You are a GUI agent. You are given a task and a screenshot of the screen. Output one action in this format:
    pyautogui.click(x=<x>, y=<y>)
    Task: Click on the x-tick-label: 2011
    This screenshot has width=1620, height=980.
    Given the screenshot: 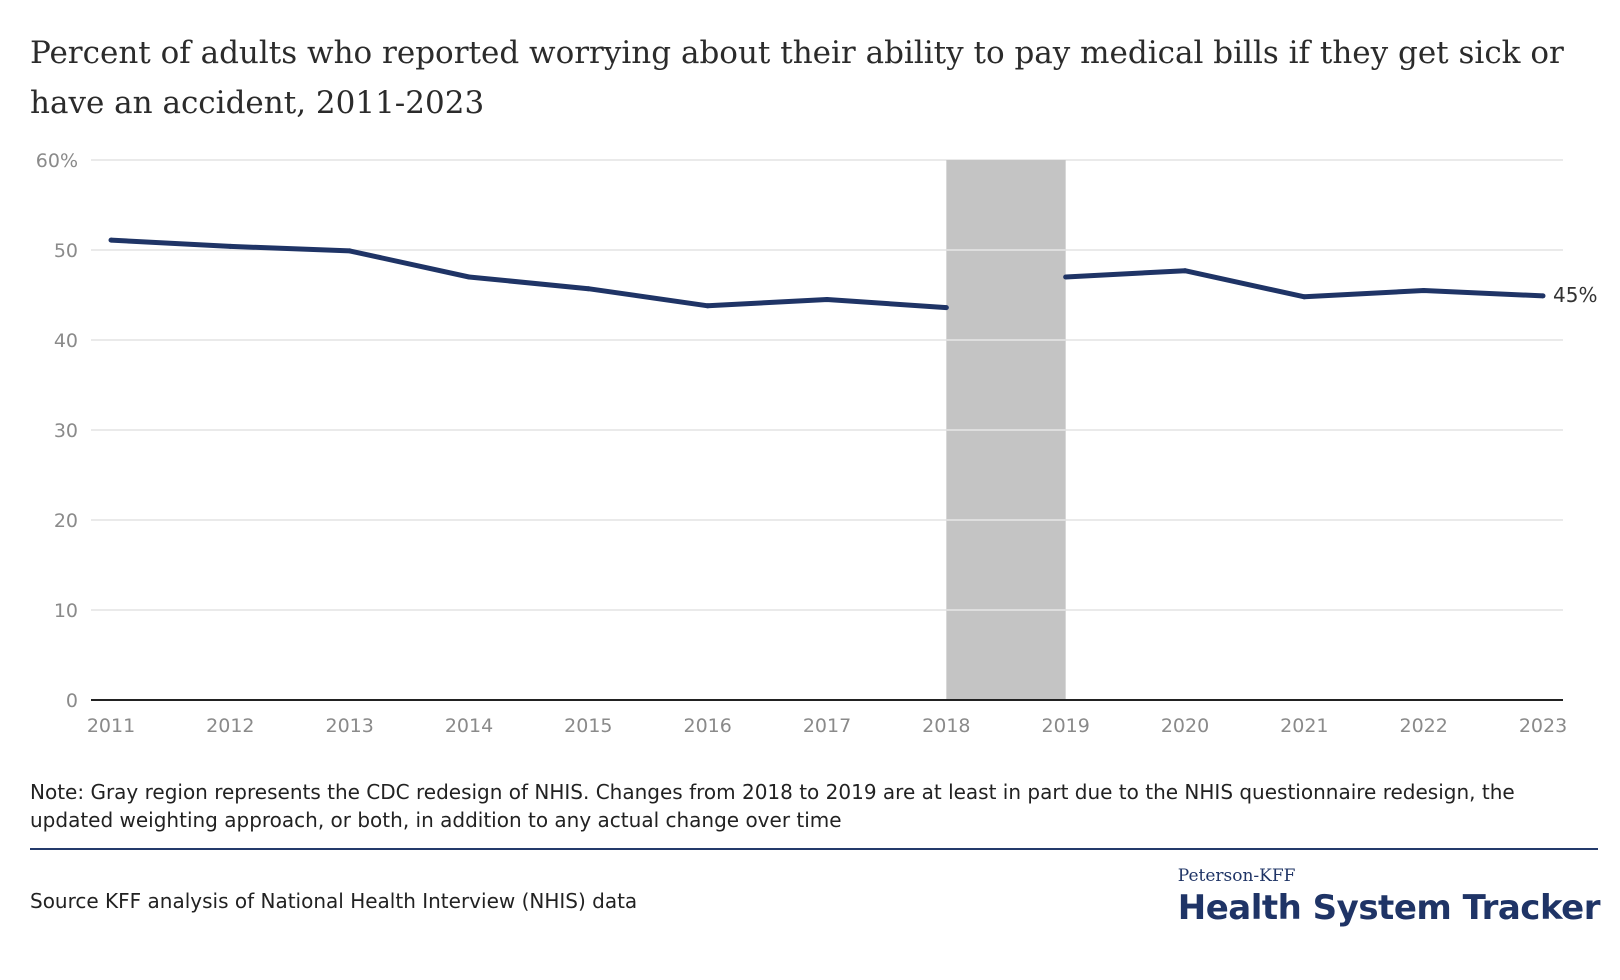 What is the action you would take?
    pyautogui.click(x=111, y=726)
    